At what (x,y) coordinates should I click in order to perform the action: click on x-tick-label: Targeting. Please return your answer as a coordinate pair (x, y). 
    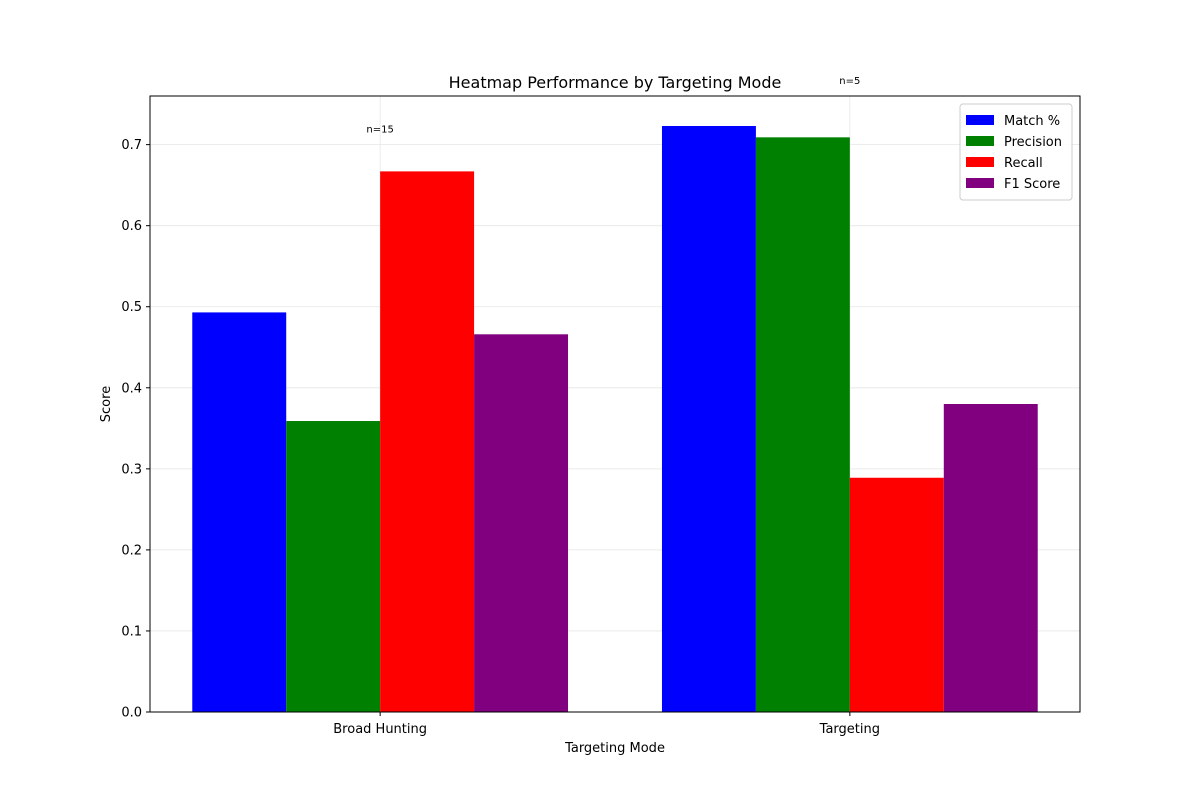
    Looking at the image, I should click on (849, 729).